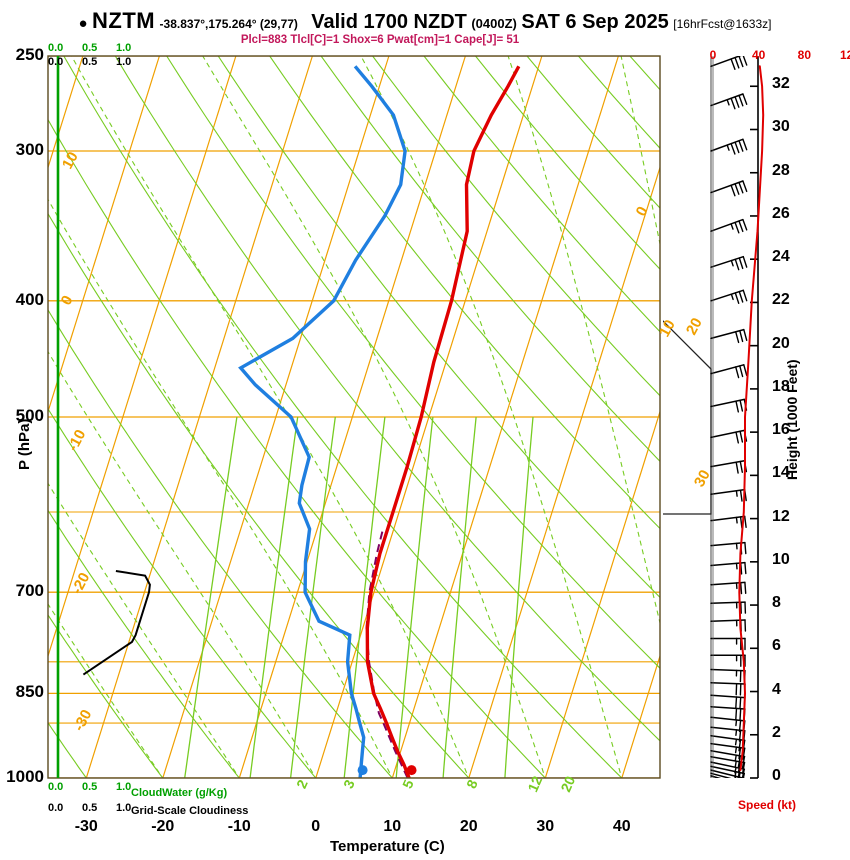  What do you see at coordinates (781, 127) in the screenshot?
I see `height-tick-30: 30` at bounding box center [781, 127].